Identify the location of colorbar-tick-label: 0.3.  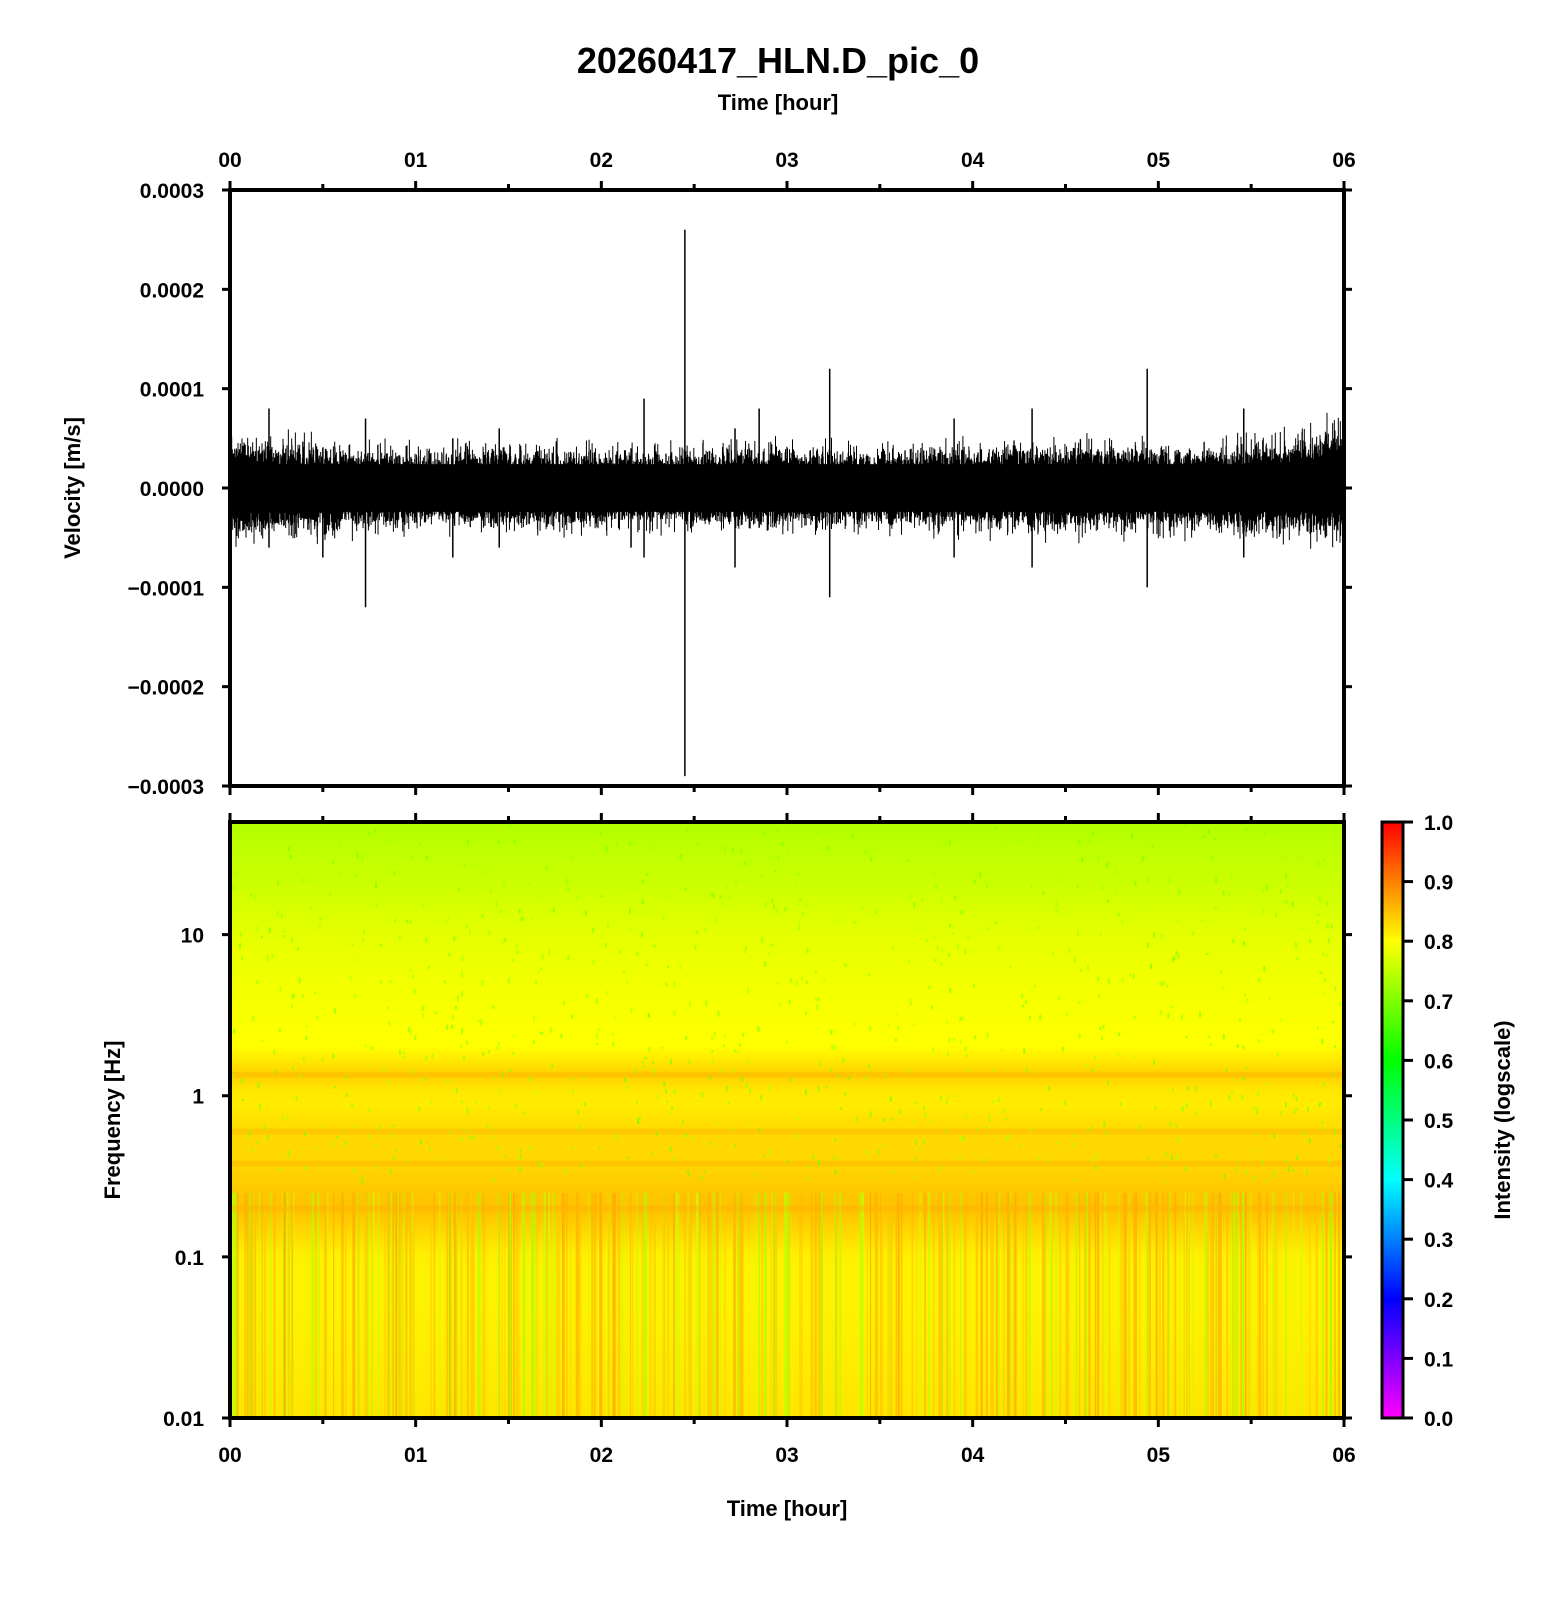
(1438, 1240).